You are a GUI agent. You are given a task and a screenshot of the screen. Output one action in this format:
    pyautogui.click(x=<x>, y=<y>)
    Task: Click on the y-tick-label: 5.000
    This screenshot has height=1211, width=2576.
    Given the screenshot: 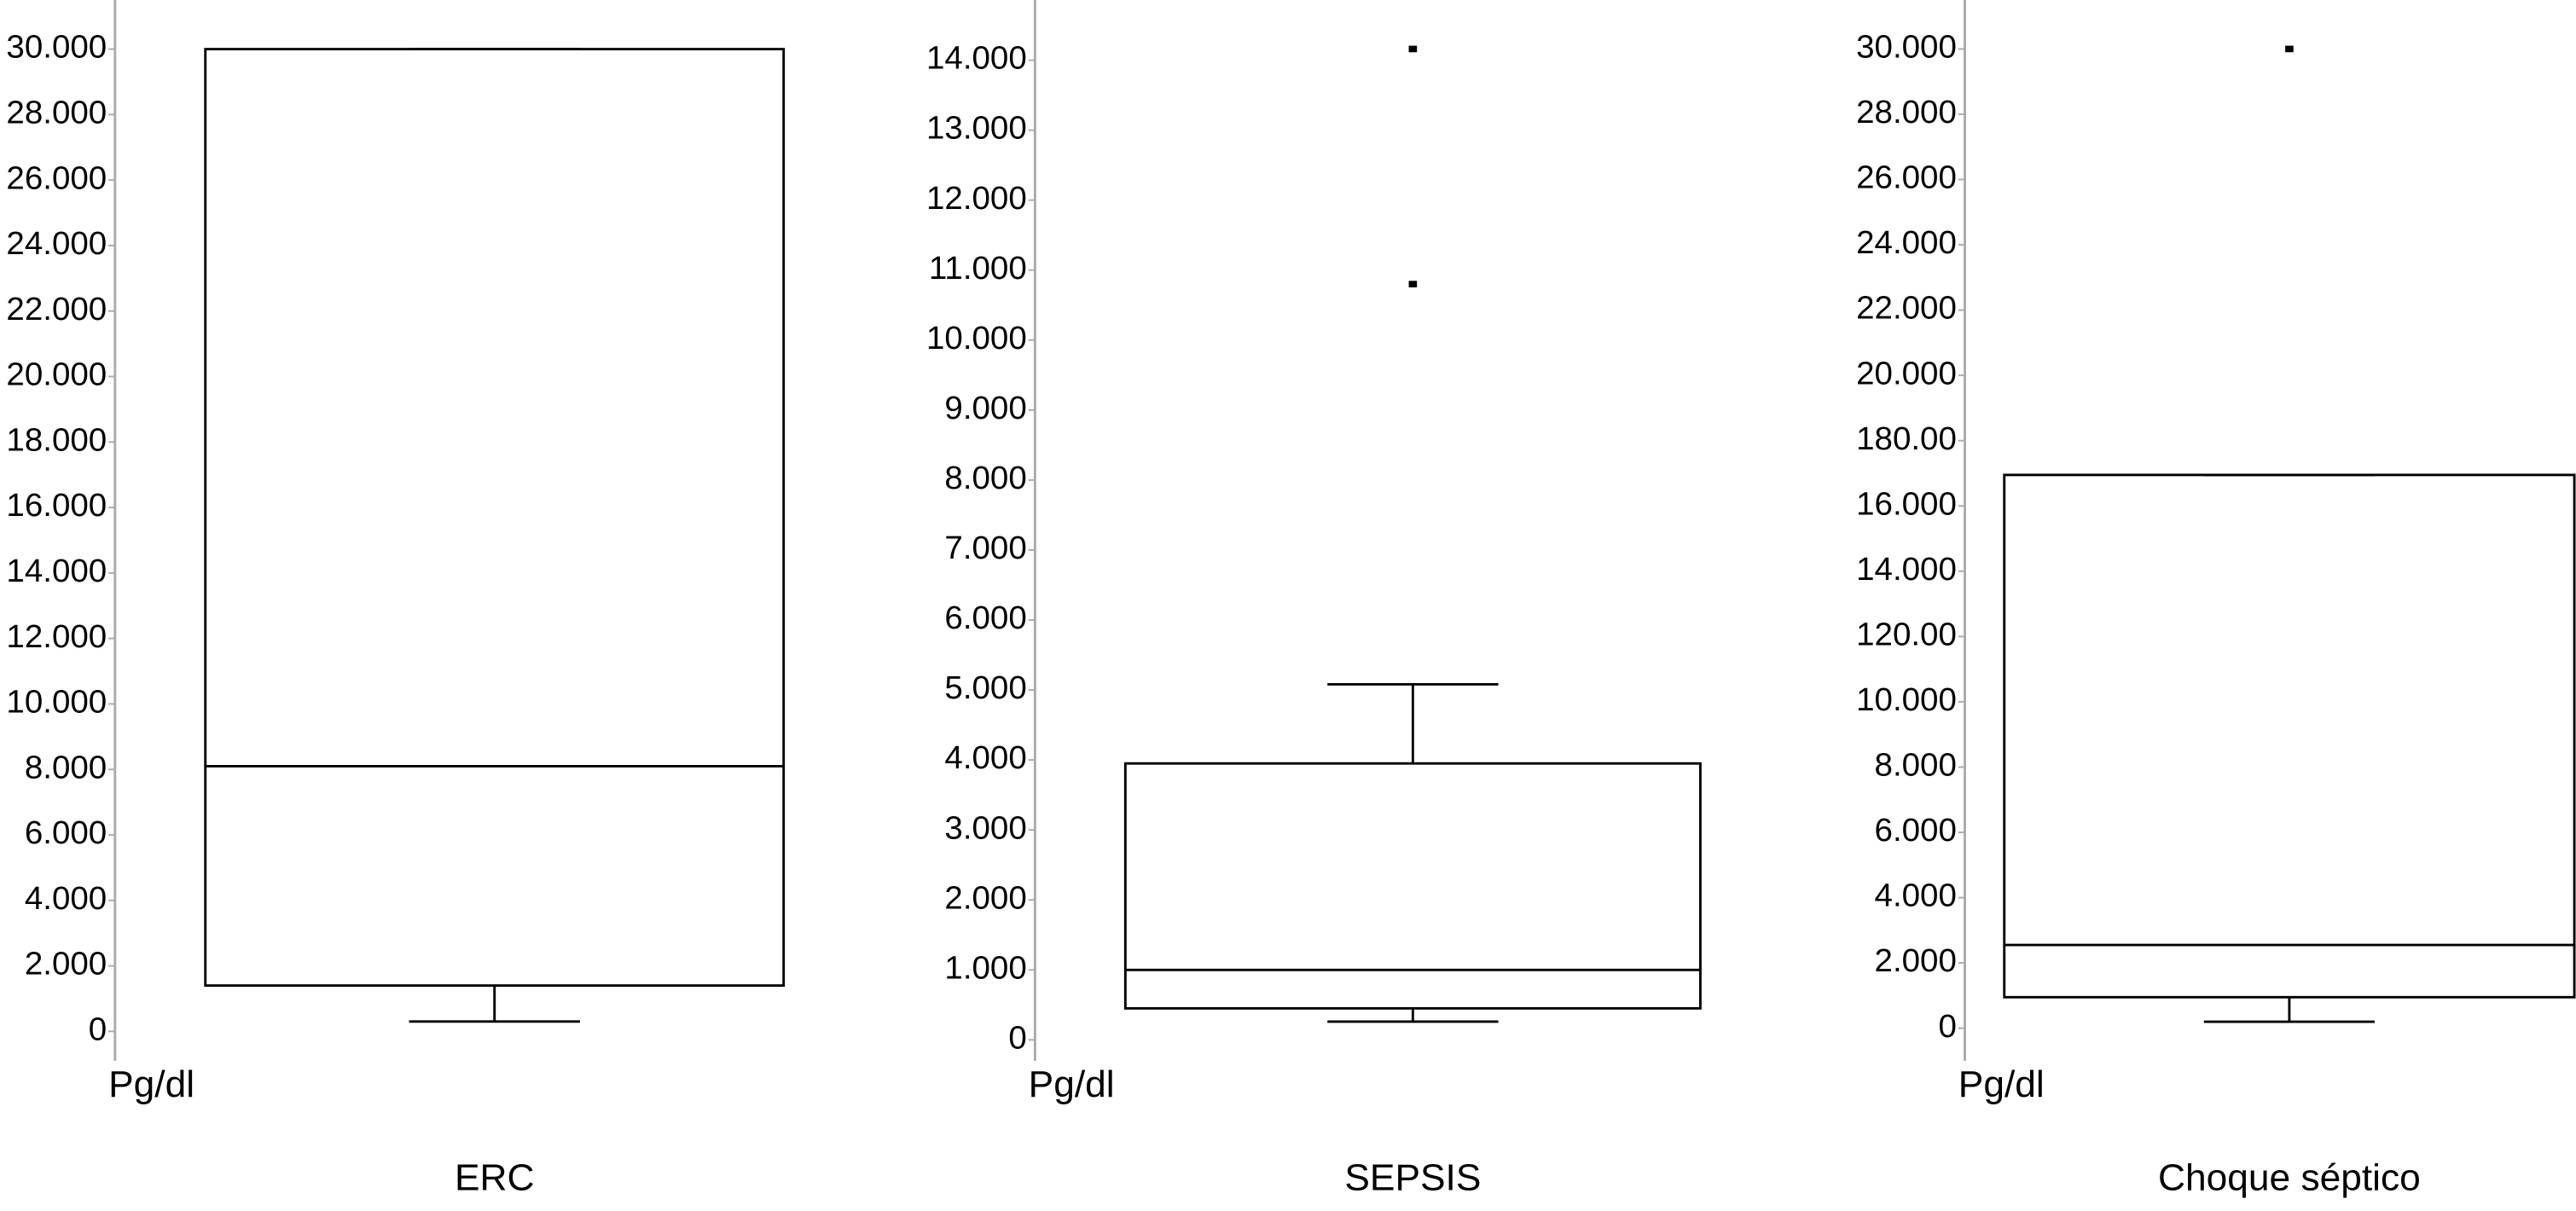 What is the action you would take?
    pyautogui.click(x=985, y=687)
    